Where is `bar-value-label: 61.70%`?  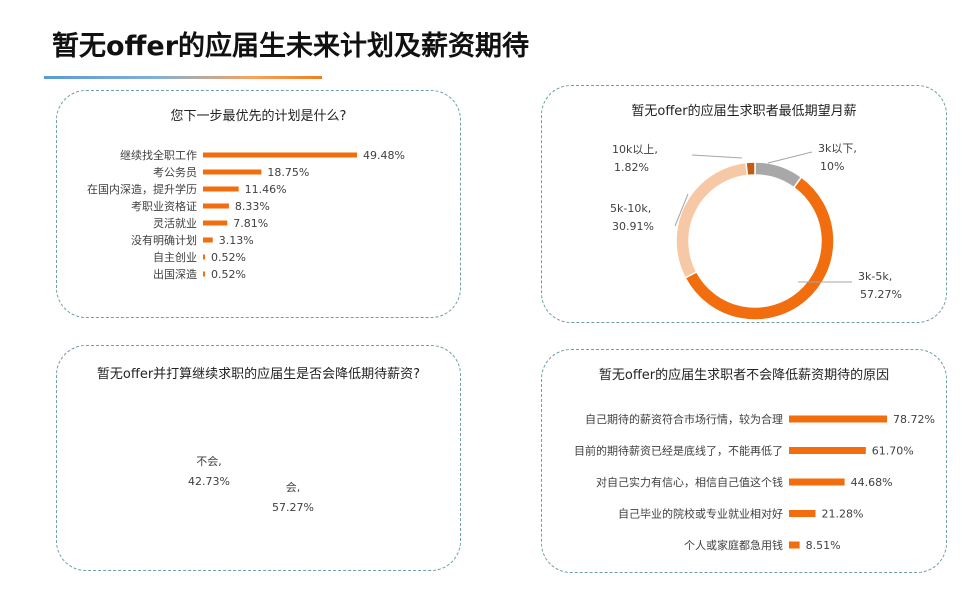 bar-value-label: 61.70% is located at coordinates (893, 451).